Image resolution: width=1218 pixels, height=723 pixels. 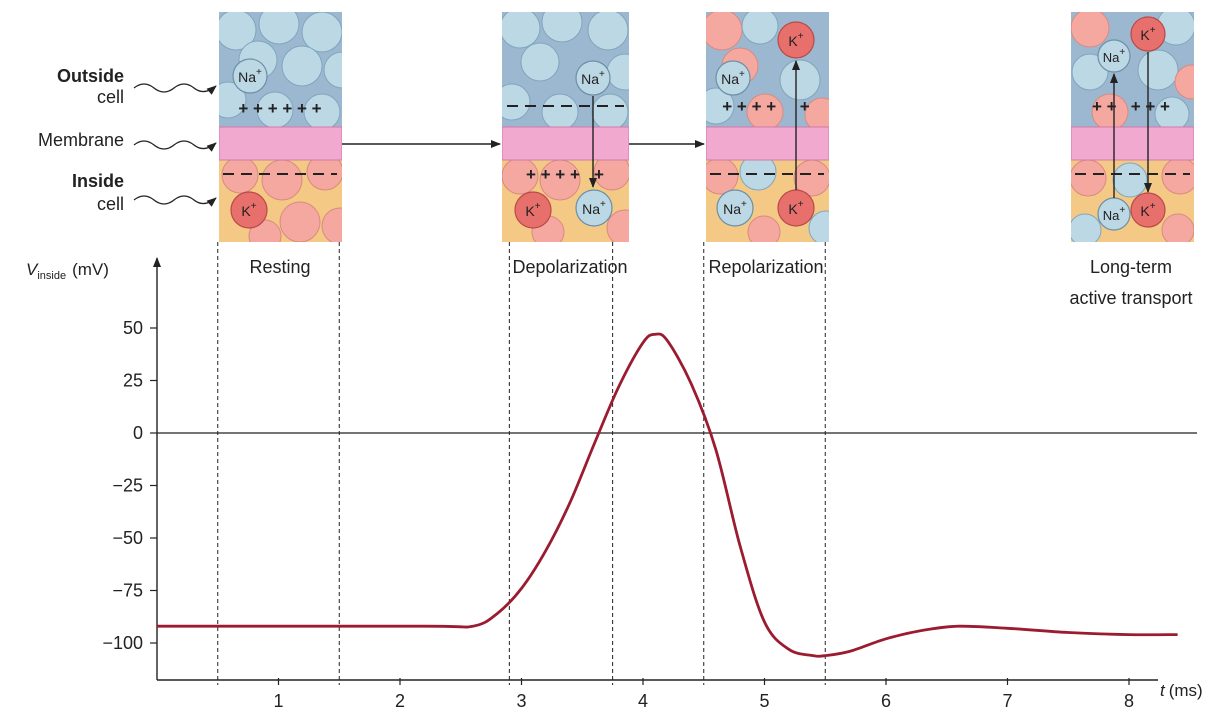 I want to click on x-tick-label: 6, so click(x=886, y=701).